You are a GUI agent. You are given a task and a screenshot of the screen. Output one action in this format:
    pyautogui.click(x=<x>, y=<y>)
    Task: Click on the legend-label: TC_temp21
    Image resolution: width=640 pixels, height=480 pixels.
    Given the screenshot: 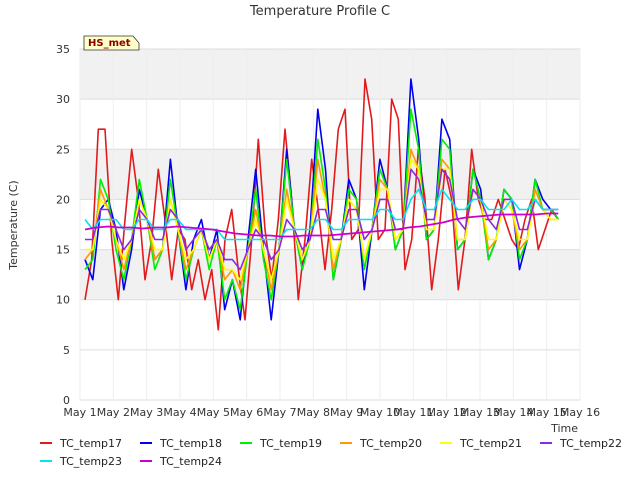 What is the action you would take?
    pyautogui.click(x=491, y=443)
    